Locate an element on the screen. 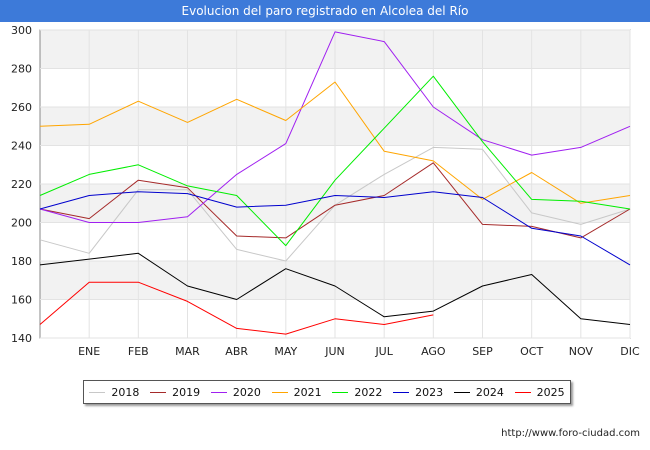 The height and width of the screenshot is (450, 650). y-tick-label: 160 is located at coordinates (21, 300).